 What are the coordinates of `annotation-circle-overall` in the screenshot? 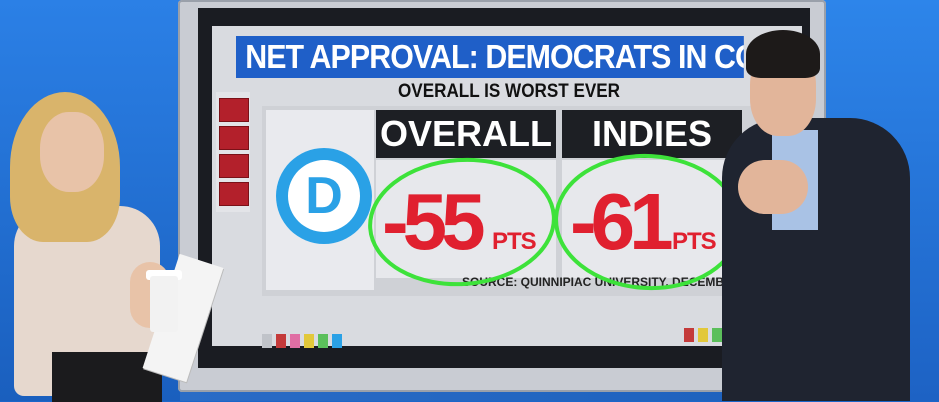 It's located at (462, 222).